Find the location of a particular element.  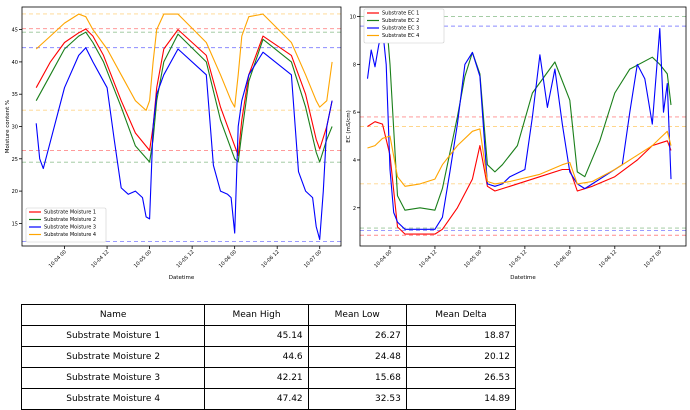

ec-x-axis-label: Datetime is located at coordinates (523, 278).